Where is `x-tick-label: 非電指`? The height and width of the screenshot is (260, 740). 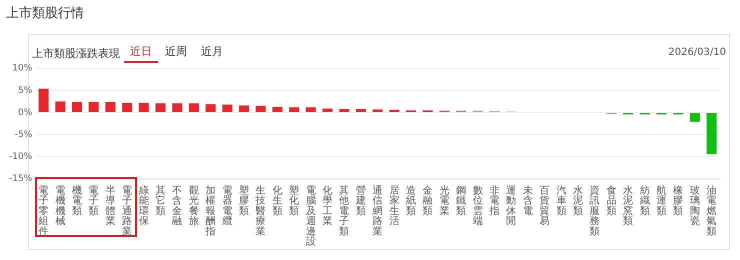
x-tick-label: 非電指 is located at coordinates (494, 200).